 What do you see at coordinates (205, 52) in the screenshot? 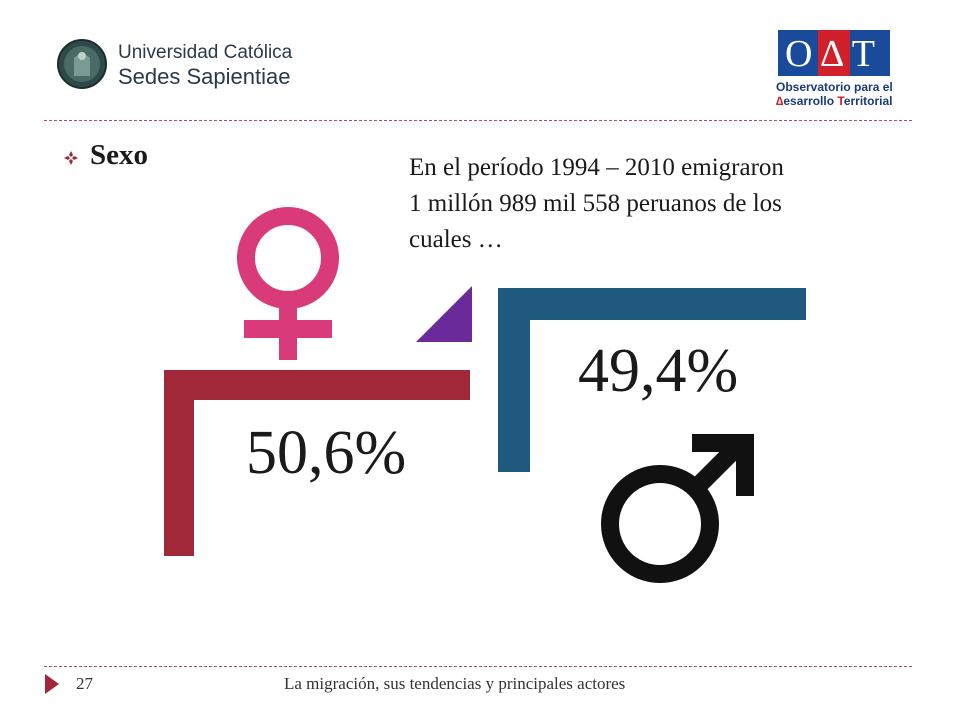
I see `university-name: Universidad Católica` at bounding box center [205, 52].